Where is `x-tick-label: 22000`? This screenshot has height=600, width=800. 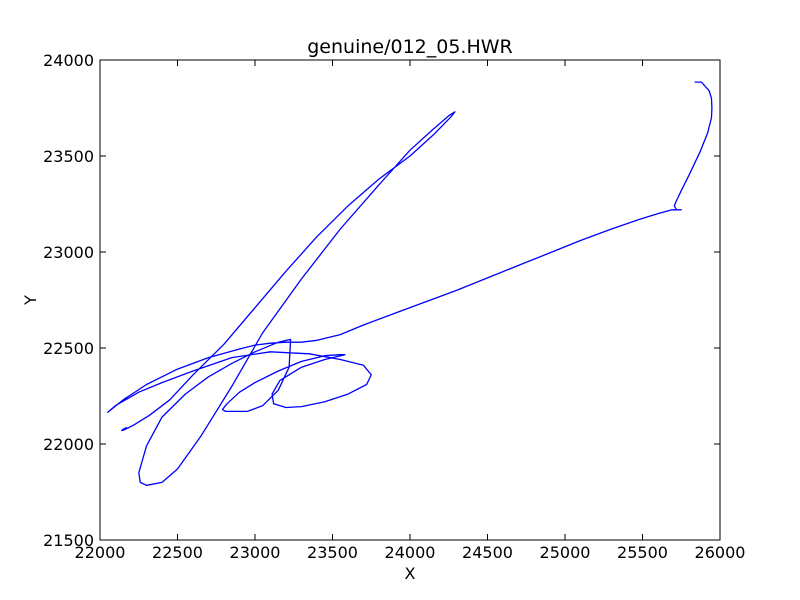
x-tick-label: 22000 is located at coordinates (100, 552).